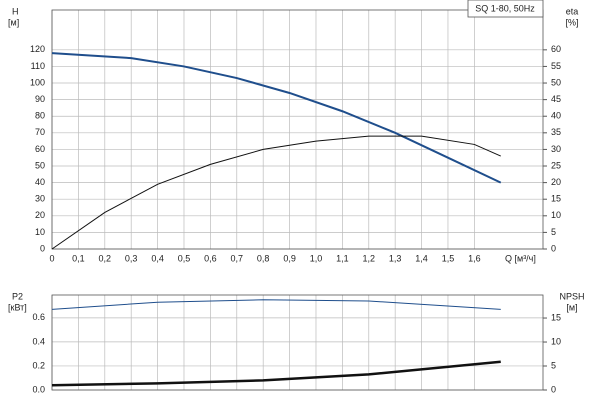 This screenshot has width=600, height=400. Describe the element at coordinates (556, 182) in the screenshot. I see `y2-tick-label: 20` at that location.